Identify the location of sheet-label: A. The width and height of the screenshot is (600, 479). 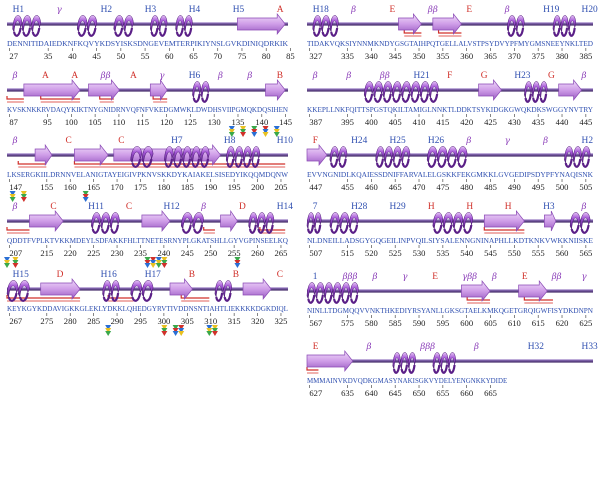
(133, 76).